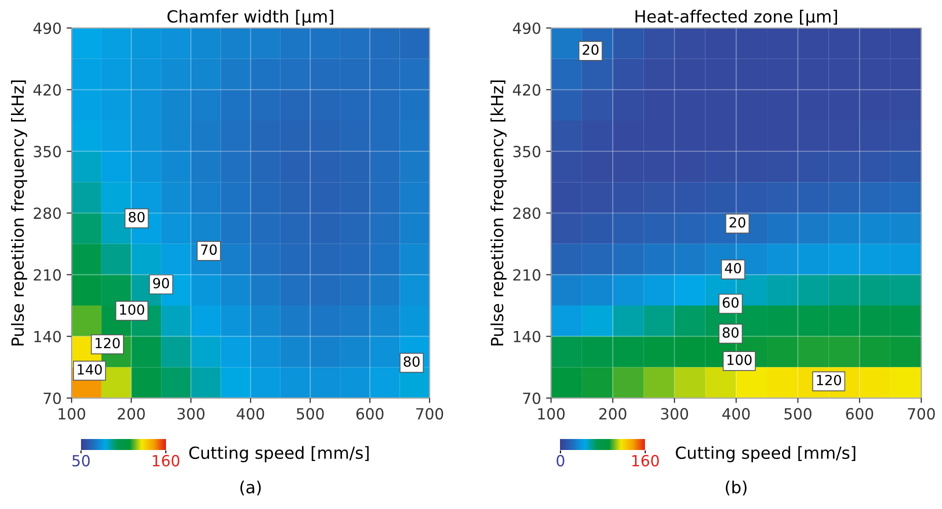 This screenshot has width=942, height=509. I want to click on color-bar-label: 50, so click(81, 460).